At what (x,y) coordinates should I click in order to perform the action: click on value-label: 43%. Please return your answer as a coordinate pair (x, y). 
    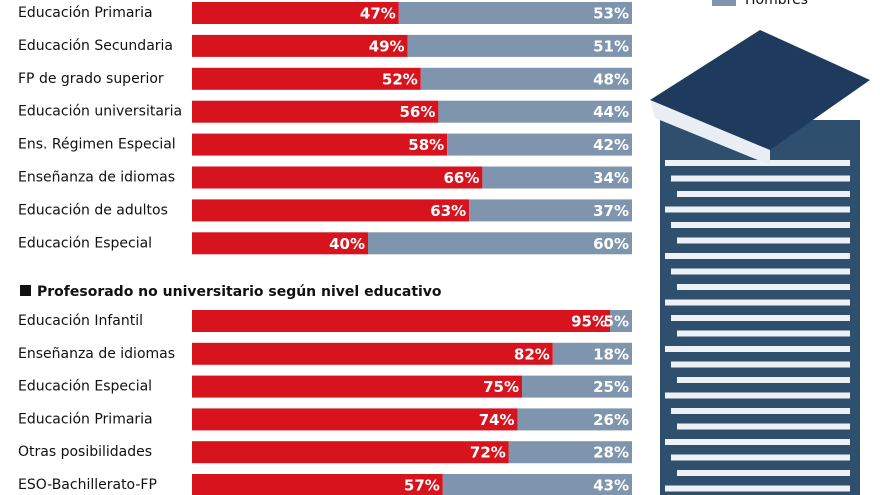
    Looking at the image, I should click on (611, 486).